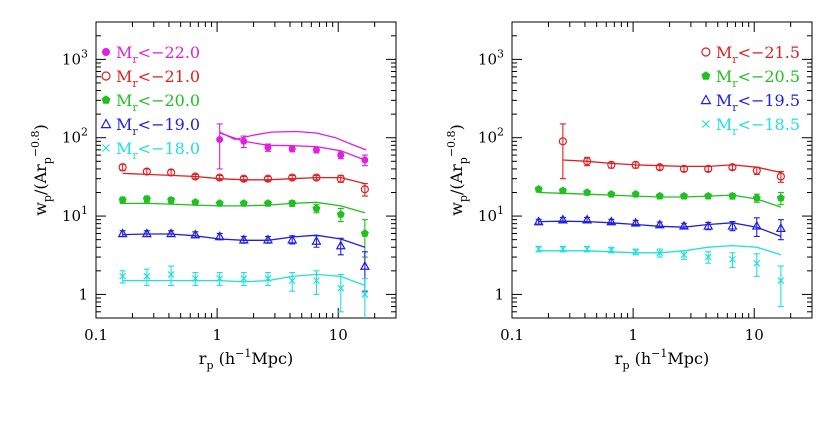  Describe the element at coordinates (662, 359) in the screenshot. I see `x-axis-label: rp (h−1Mpc)` at that location.